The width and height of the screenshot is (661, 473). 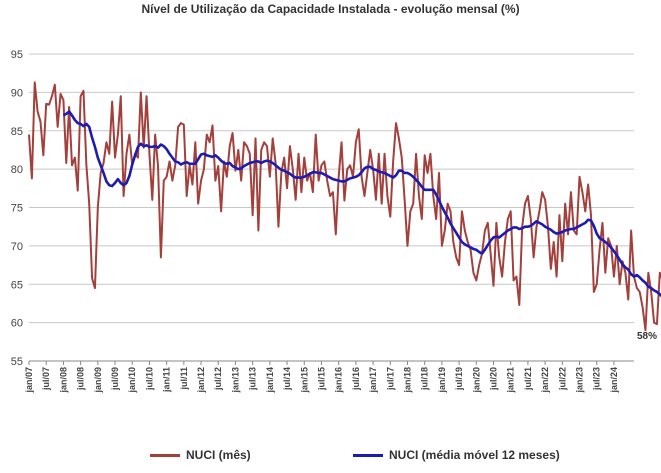 What do you see at coordinates (368, 455) in the screenshot?
I see `legend-swatch-moving-average` at bounding box center [368, 455].